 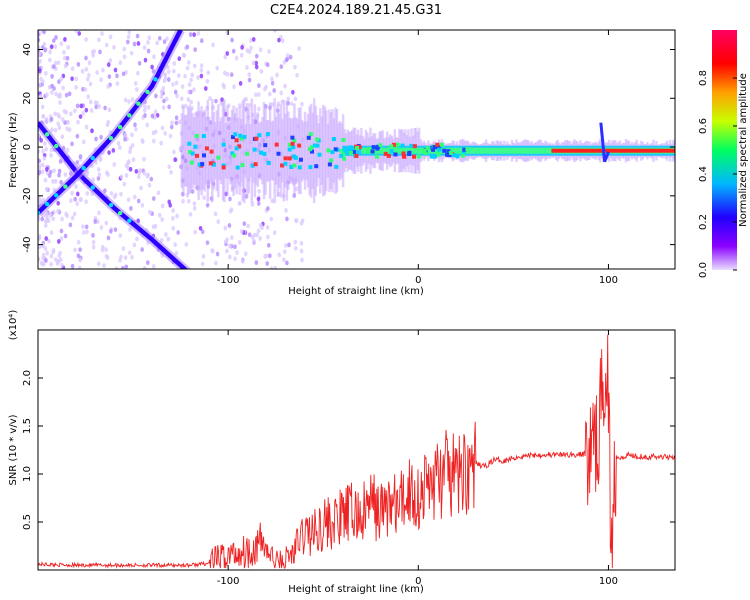 I want to click on snr-ylabel: SNR (10 * v/v), so click(x=13, y=449).